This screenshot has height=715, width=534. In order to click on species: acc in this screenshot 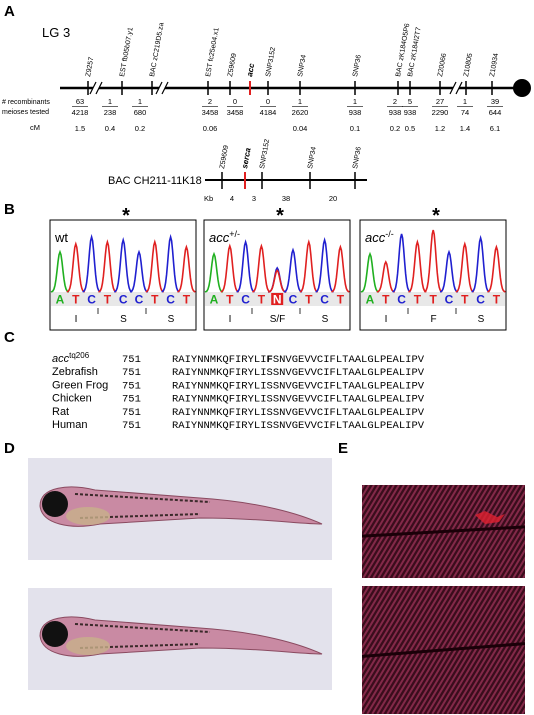, I will do `click(61, 359)`.